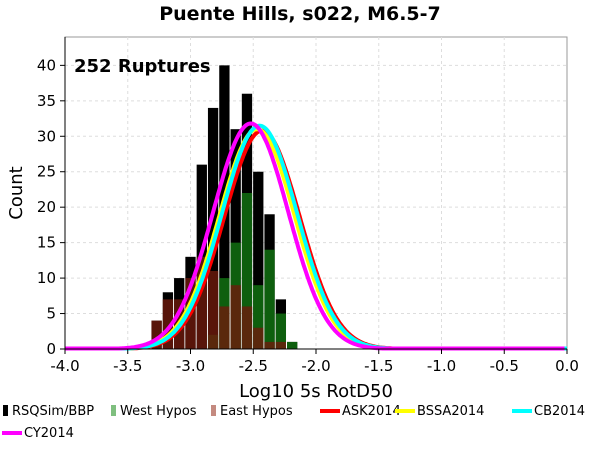 The height and width of the screenshot is (450, 600). What do you see at coordinates (371, 411) in the screenshot?
I see `legend-label: ASK2014` at bounding box center [371, 411].